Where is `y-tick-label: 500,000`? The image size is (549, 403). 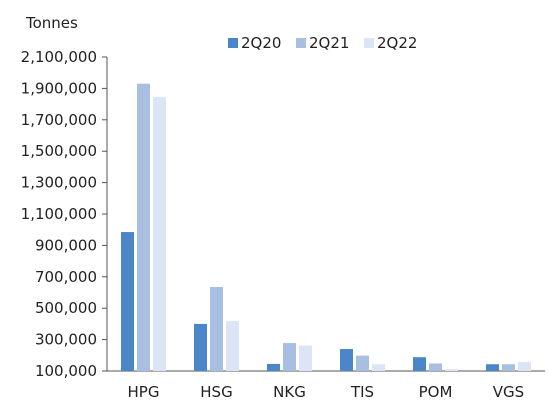 y-tick-label: 500,000 is located at coordinates (66, 308).